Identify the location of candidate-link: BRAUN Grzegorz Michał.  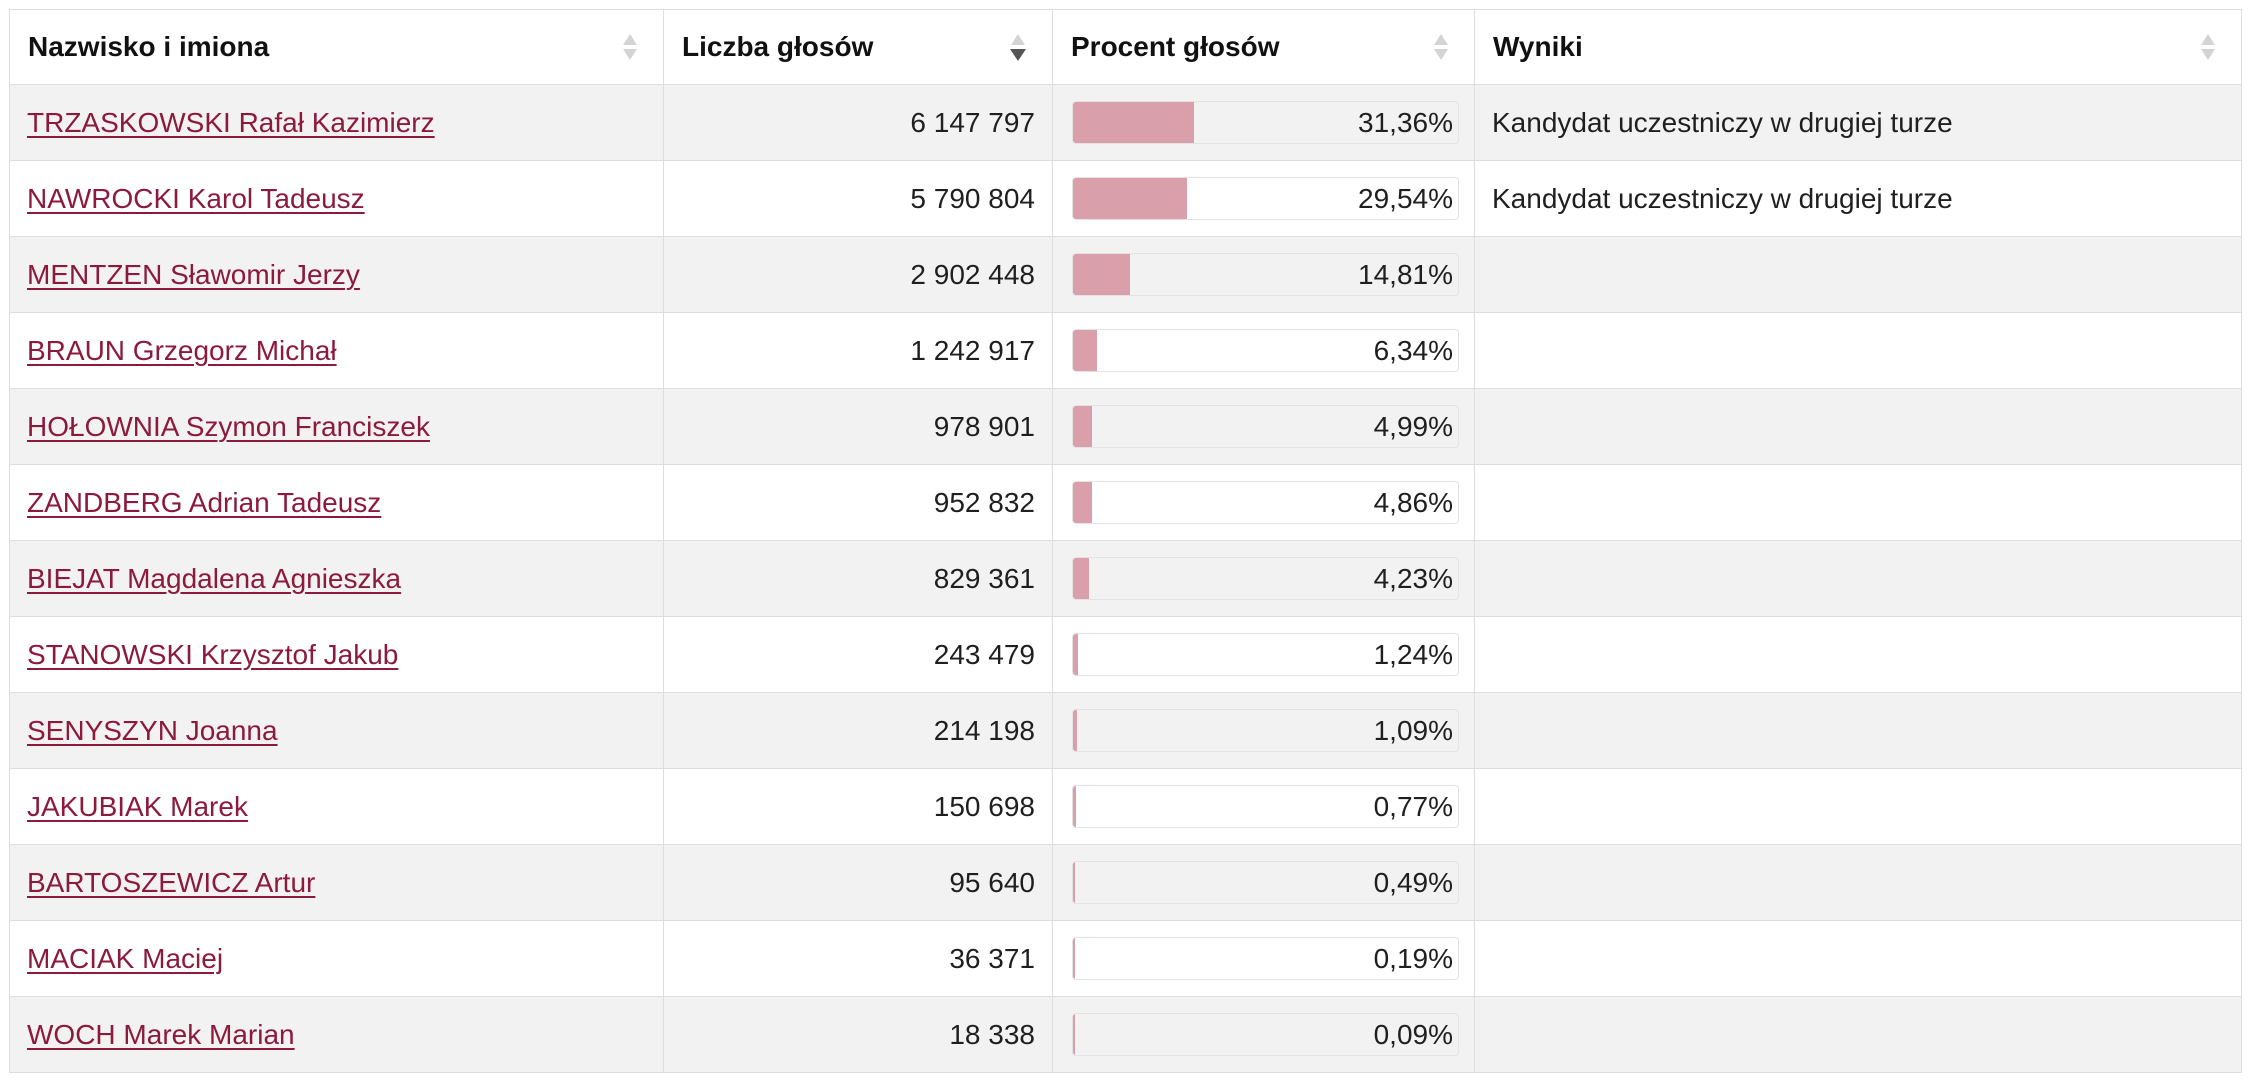
(182, 350).